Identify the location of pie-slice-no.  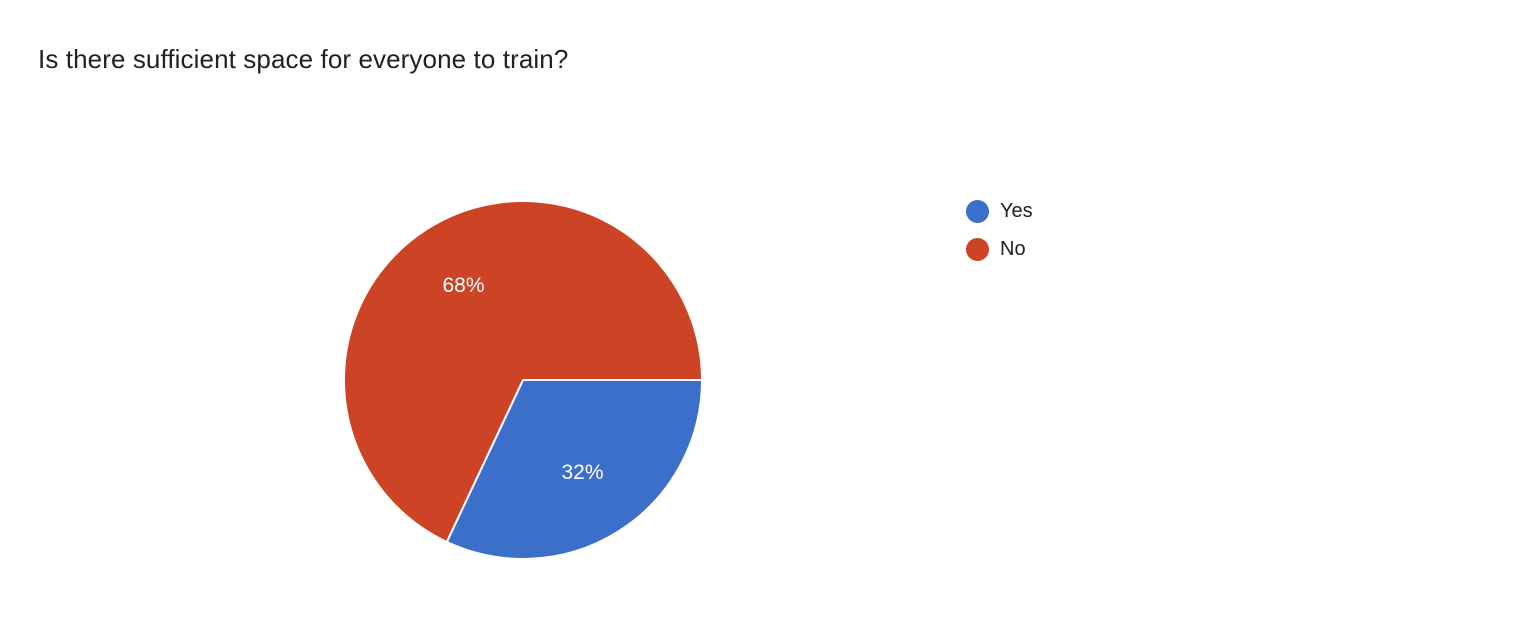
(523, 372).